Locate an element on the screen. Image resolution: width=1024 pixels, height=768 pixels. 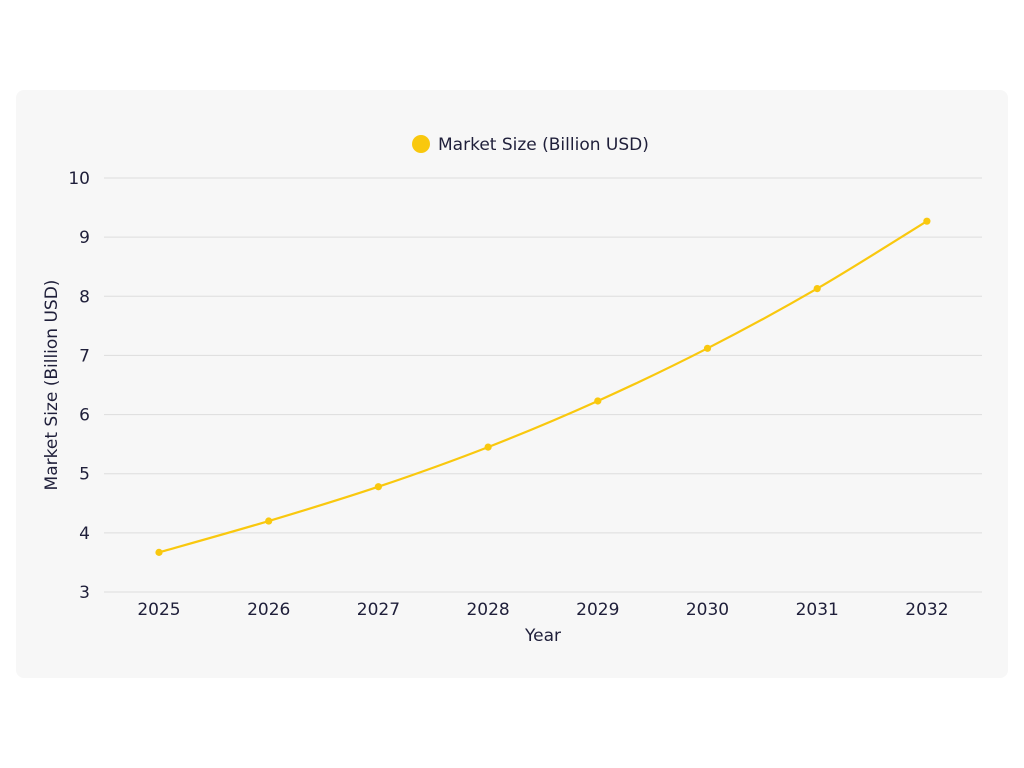
y-tick-label: 8 is located at coordinates (84, 297).